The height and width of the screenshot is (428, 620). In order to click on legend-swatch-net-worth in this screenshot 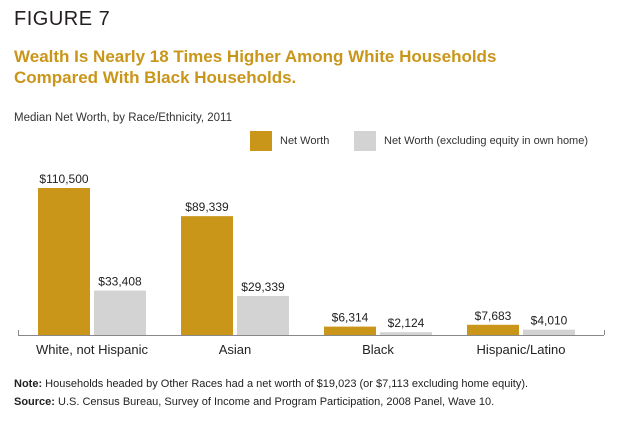, I will do `click(261, 141)`.